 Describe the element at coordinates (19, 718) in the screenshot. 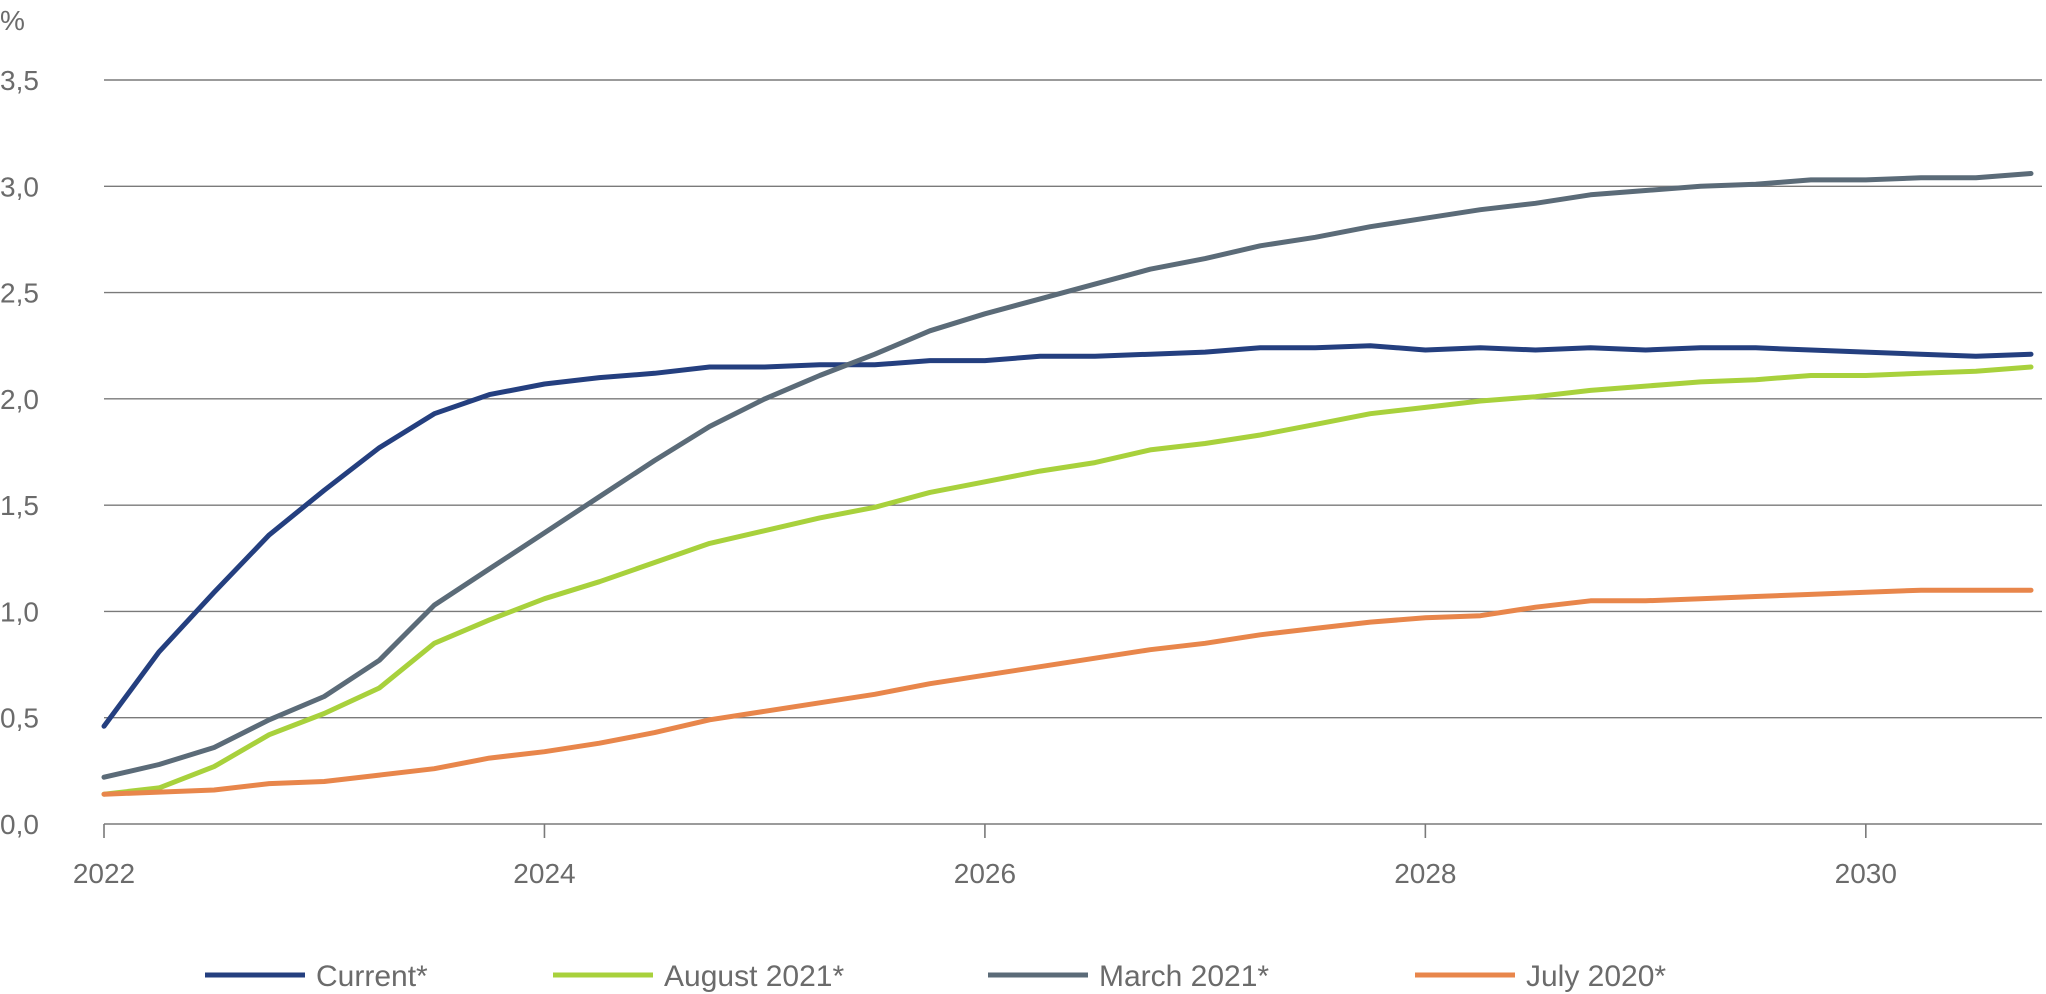

I see `y-tick-label: 0,5` at that location.